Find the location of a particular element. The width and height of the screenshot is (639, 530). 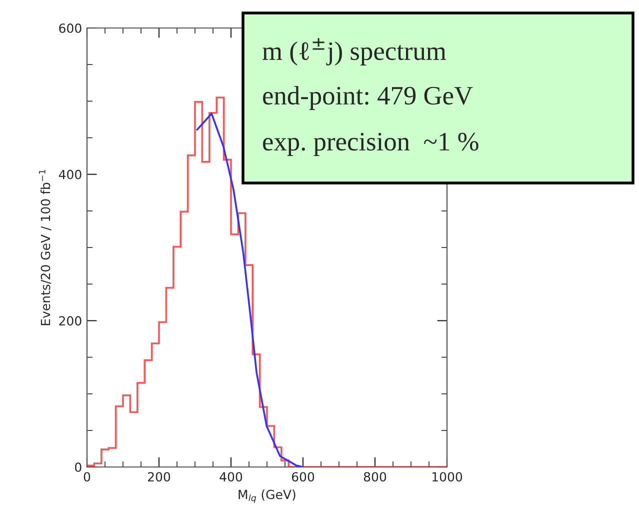

y-tick-label: 200 is located at coordinates (70, 321).